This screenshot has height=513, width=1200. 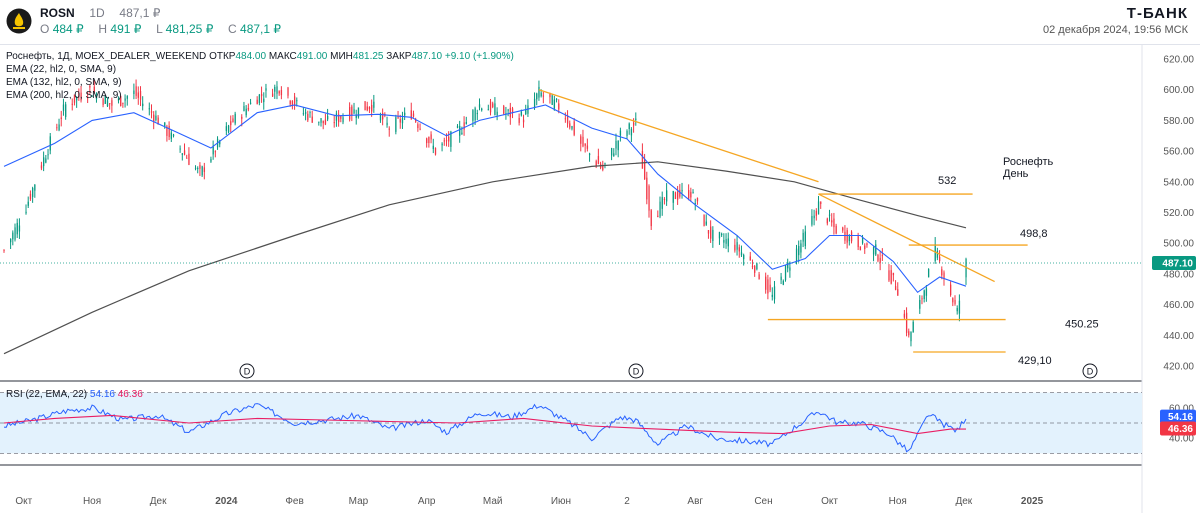 What do you see at coordinates (1178, 152) in the screenshot?
I see `price-tick-label: 560.00` at bounding box center [1178, 152].